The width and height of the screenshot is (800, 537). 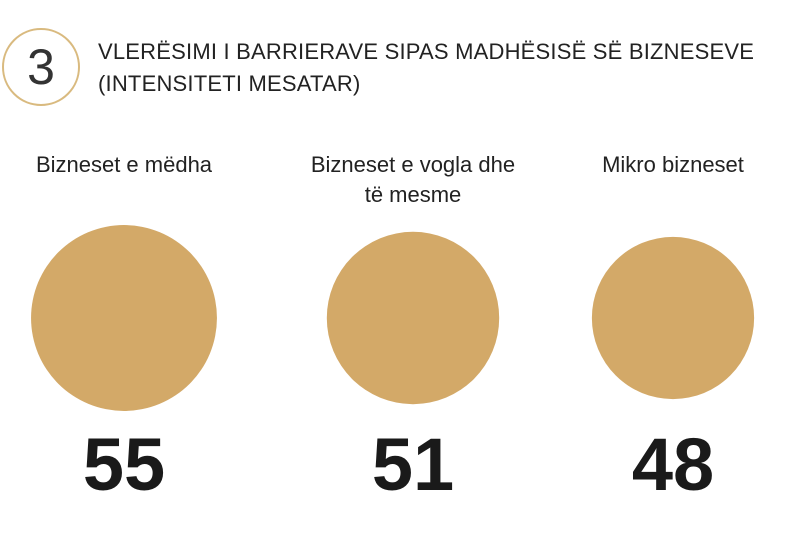 I want to click on value-label: 55, so click(x=124, y=464).